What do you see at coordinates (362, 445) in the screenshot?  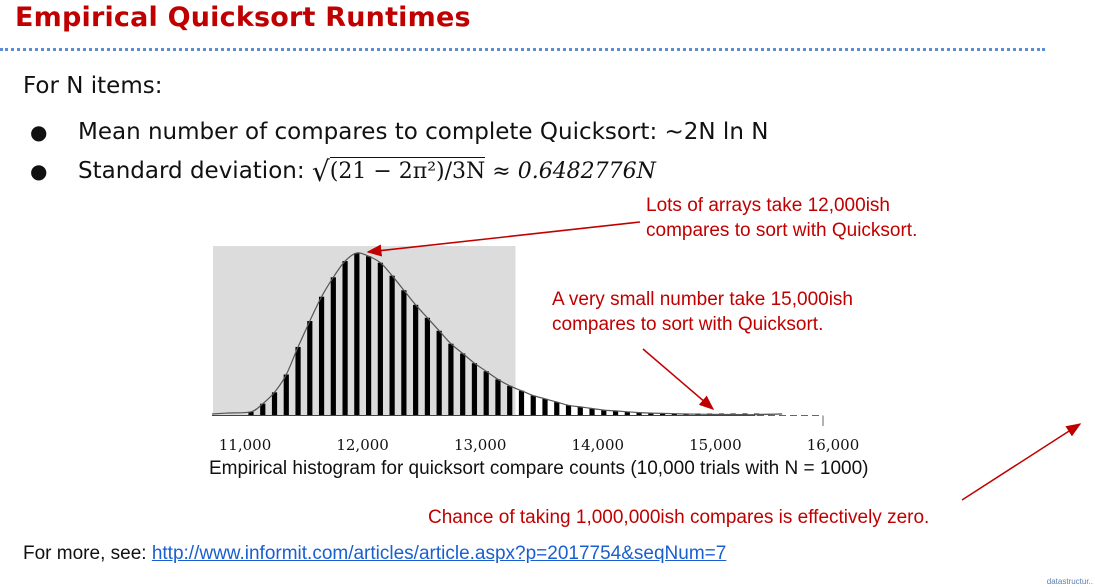 I see `x-tick-label: 12,000` at bounding box center [362, 445].